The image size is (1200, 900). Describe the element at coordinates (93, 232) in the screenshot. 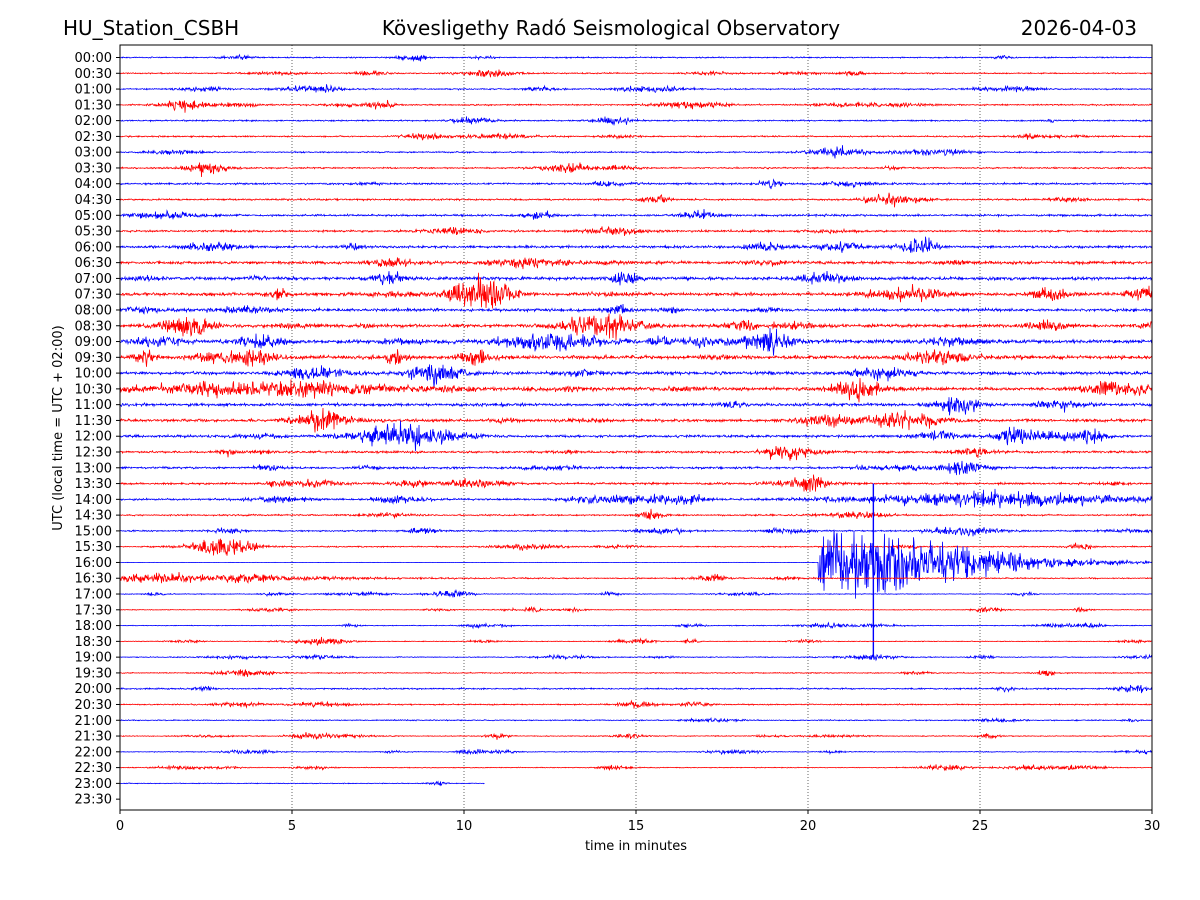

I see `row-time-label: 05:30` at that location.